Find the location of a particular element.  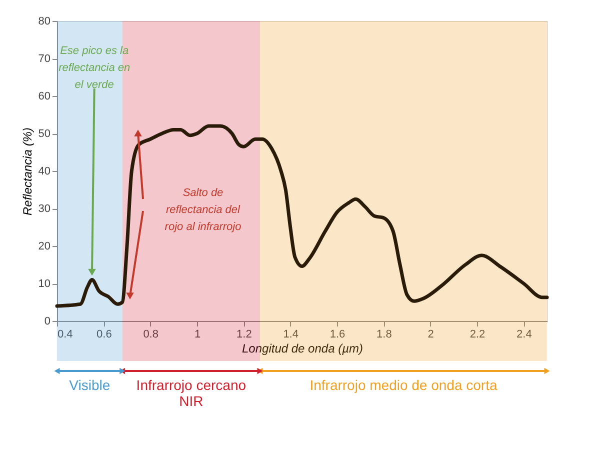

x-tick-label: 2.4 is located at coordinates (524, 334).